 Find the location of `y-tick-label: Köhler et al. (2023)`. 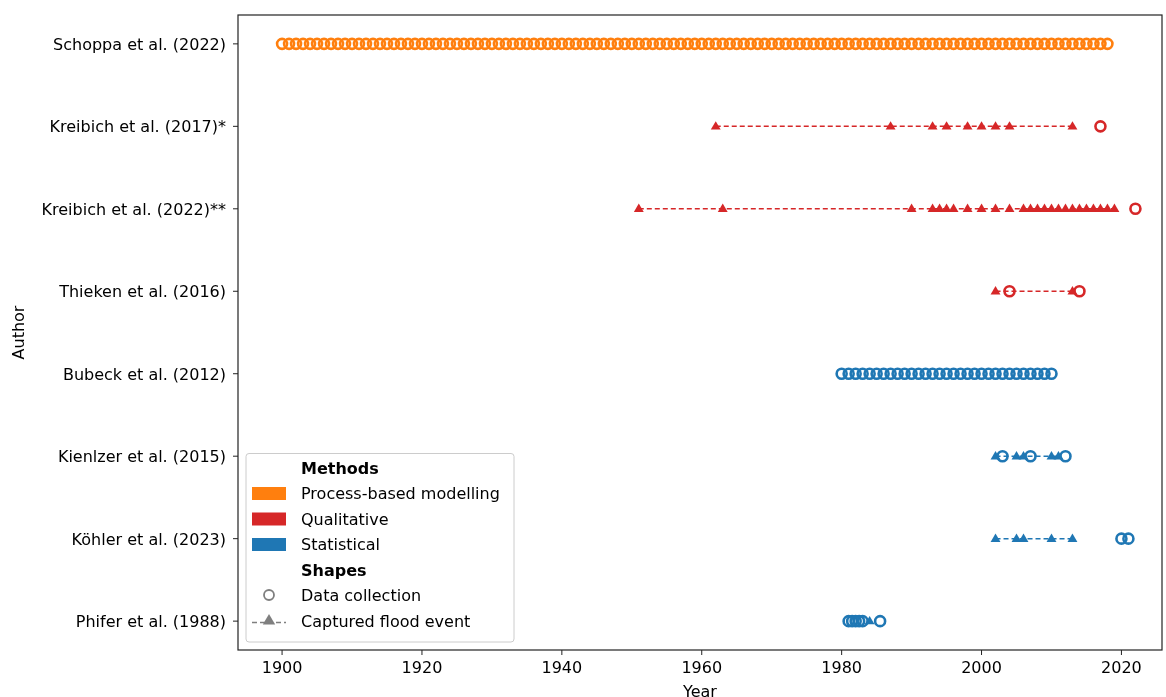

y-tick-label: Köhler et al. (2023) is located at coordinates (148, 539).